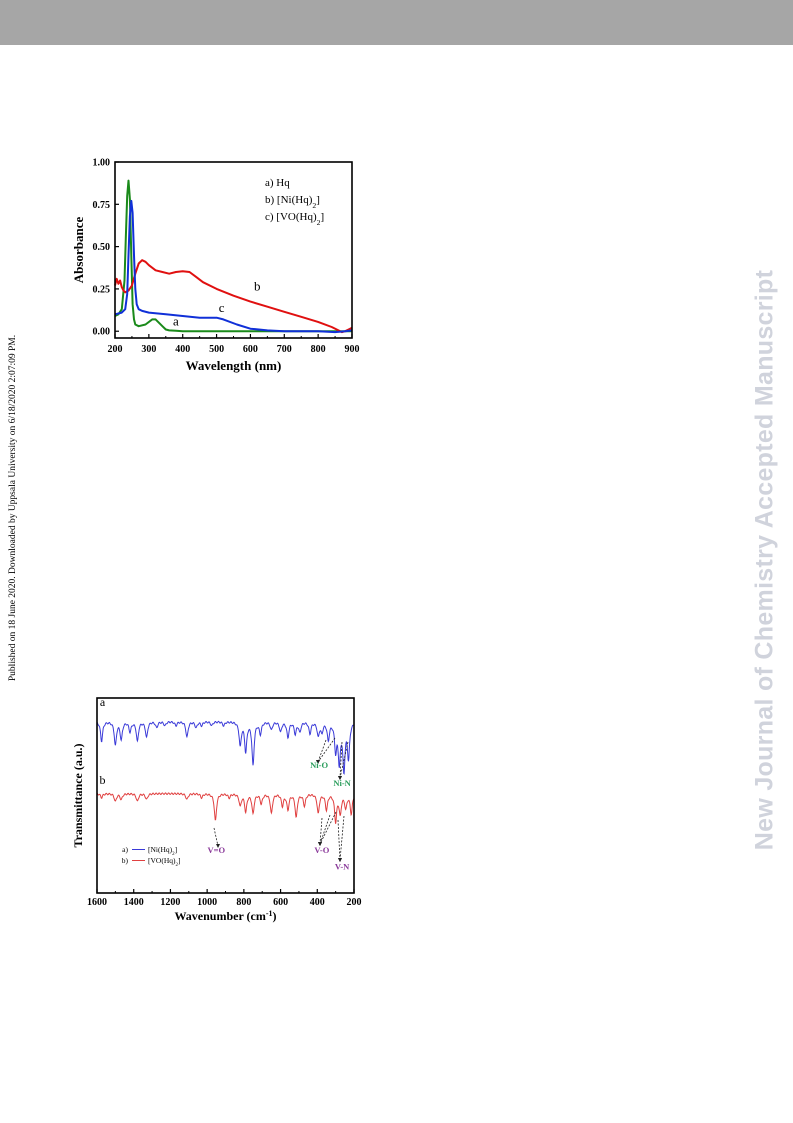  I want to click on spectrum-line-b, so click(225, 808).